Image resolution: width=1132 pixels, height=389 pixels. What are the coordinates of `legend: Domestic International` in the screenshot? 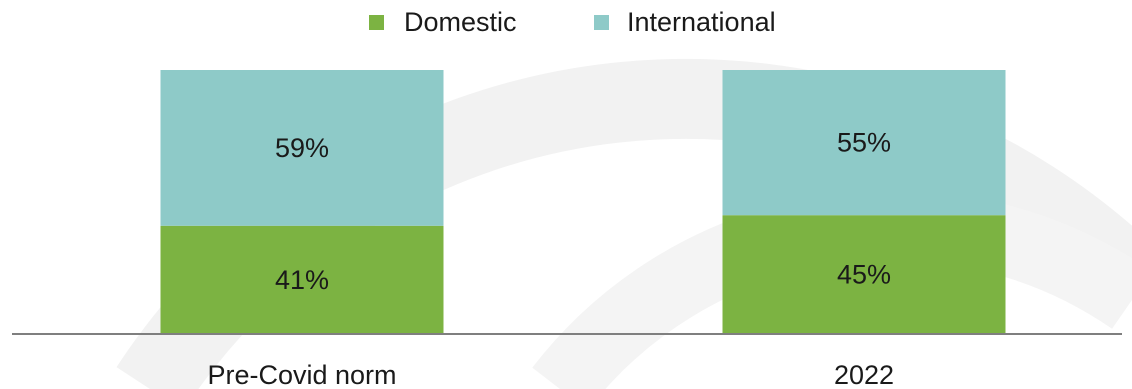 It's located at (572, 22).